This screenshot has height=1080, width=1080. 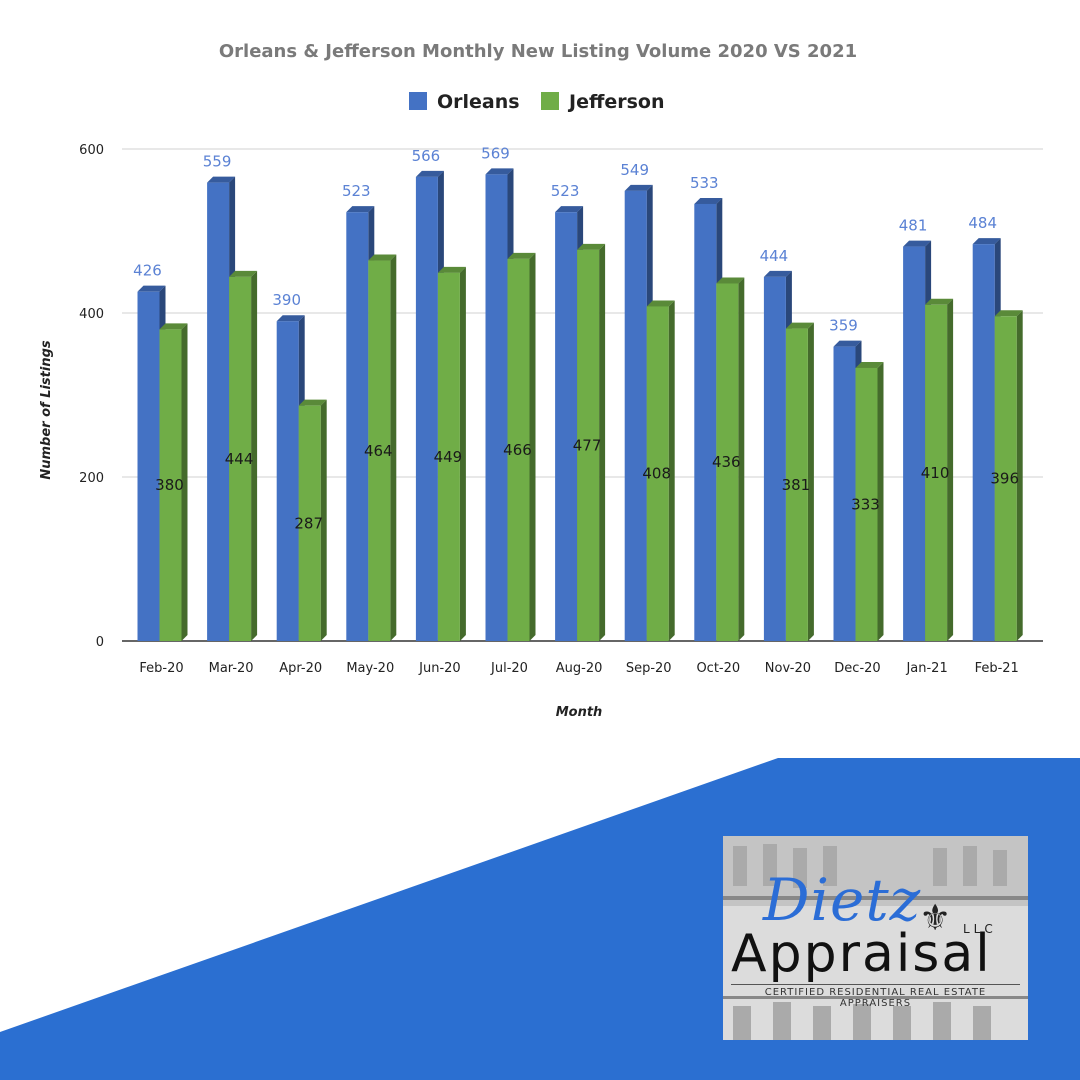 I want to click on data-label-orleans: 390, so click(x=286, y=300).